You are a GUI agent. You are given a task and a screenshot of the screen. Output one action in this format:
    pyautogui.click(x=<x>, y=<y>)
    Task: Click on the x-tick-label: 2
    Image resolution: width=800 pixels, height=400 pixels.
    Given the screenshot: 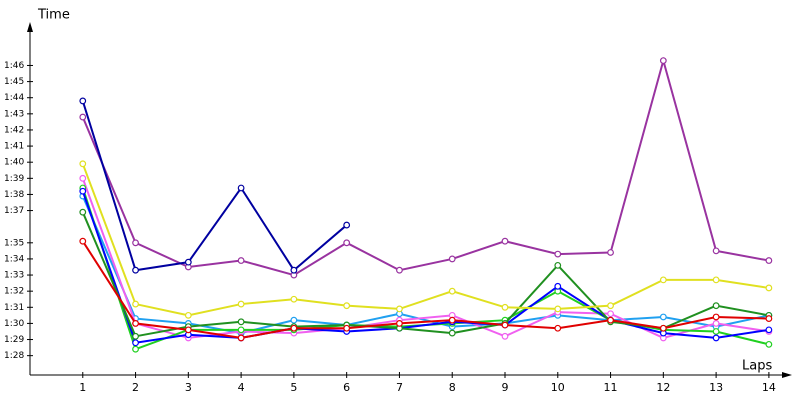 What is the action you would take?
    pyautogui.click(x=135, y=387)
    